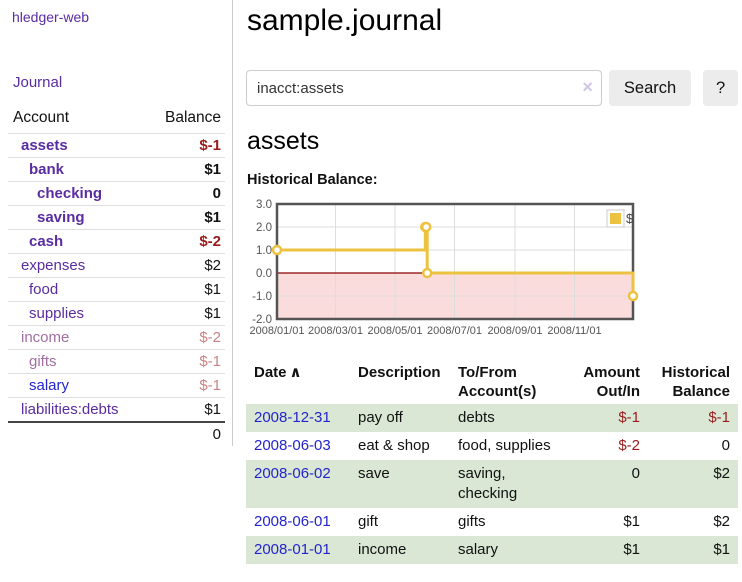 The height and width of the screenshot is (582, 742). What do you see at coordinates (312, 180) in the screenshot?
I see `chart-title: Historical Balance:` at bounding box center [312, 180].